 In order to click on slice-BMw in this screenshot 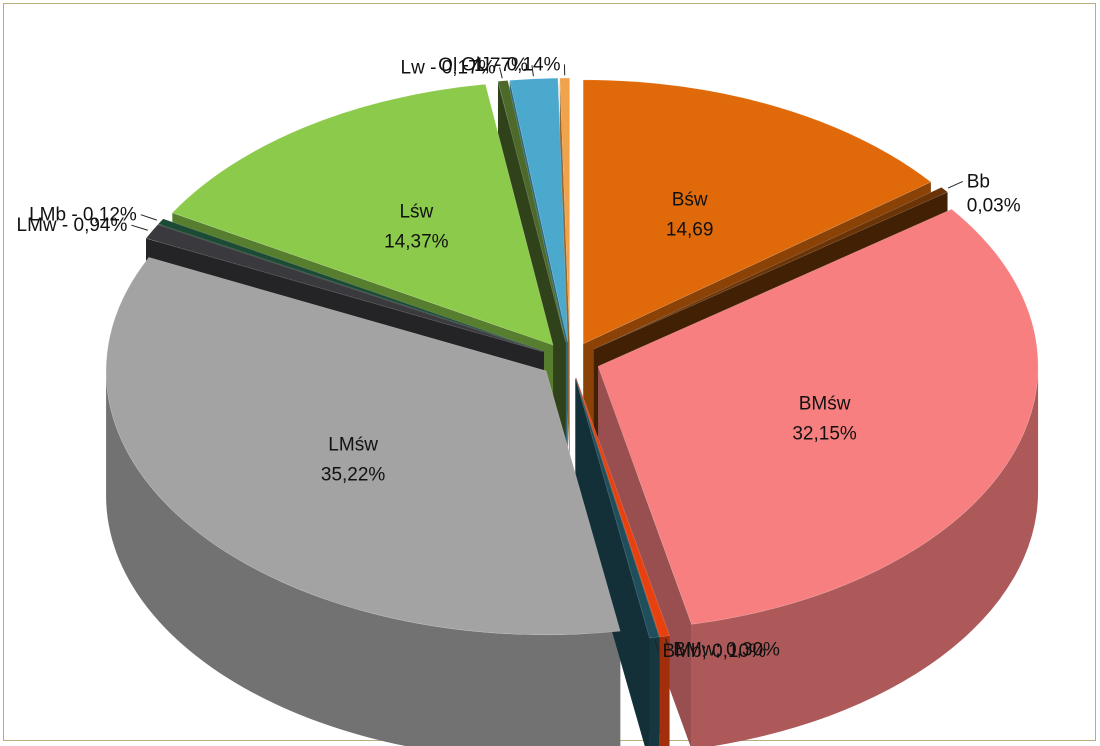, I will do `click(622, 507)`.